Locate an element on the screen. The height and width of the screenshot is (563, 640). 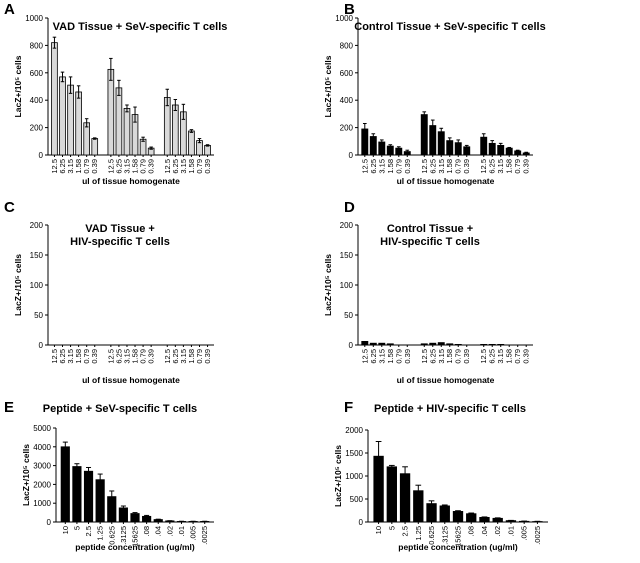
chart-title: HIV-specific T cells is located at coordinates (430, 242).